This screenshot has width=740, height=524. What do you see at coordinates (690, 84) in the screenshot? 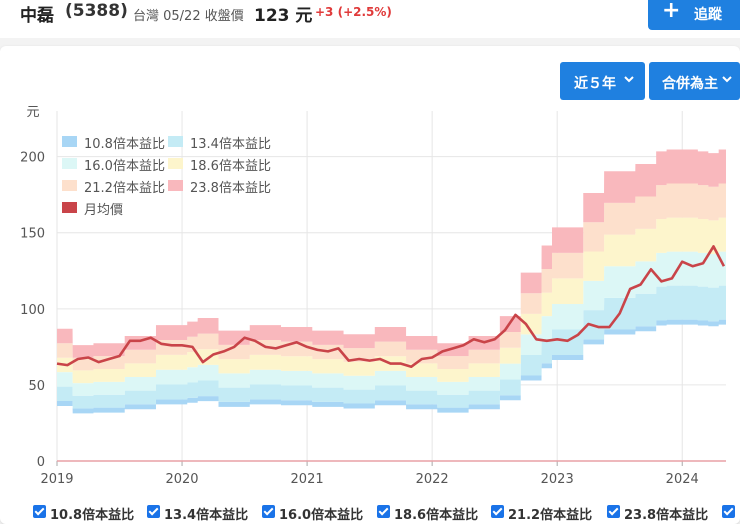
I see `basis-dropdown-label: 合併為主` at bounding box center [690, 84].